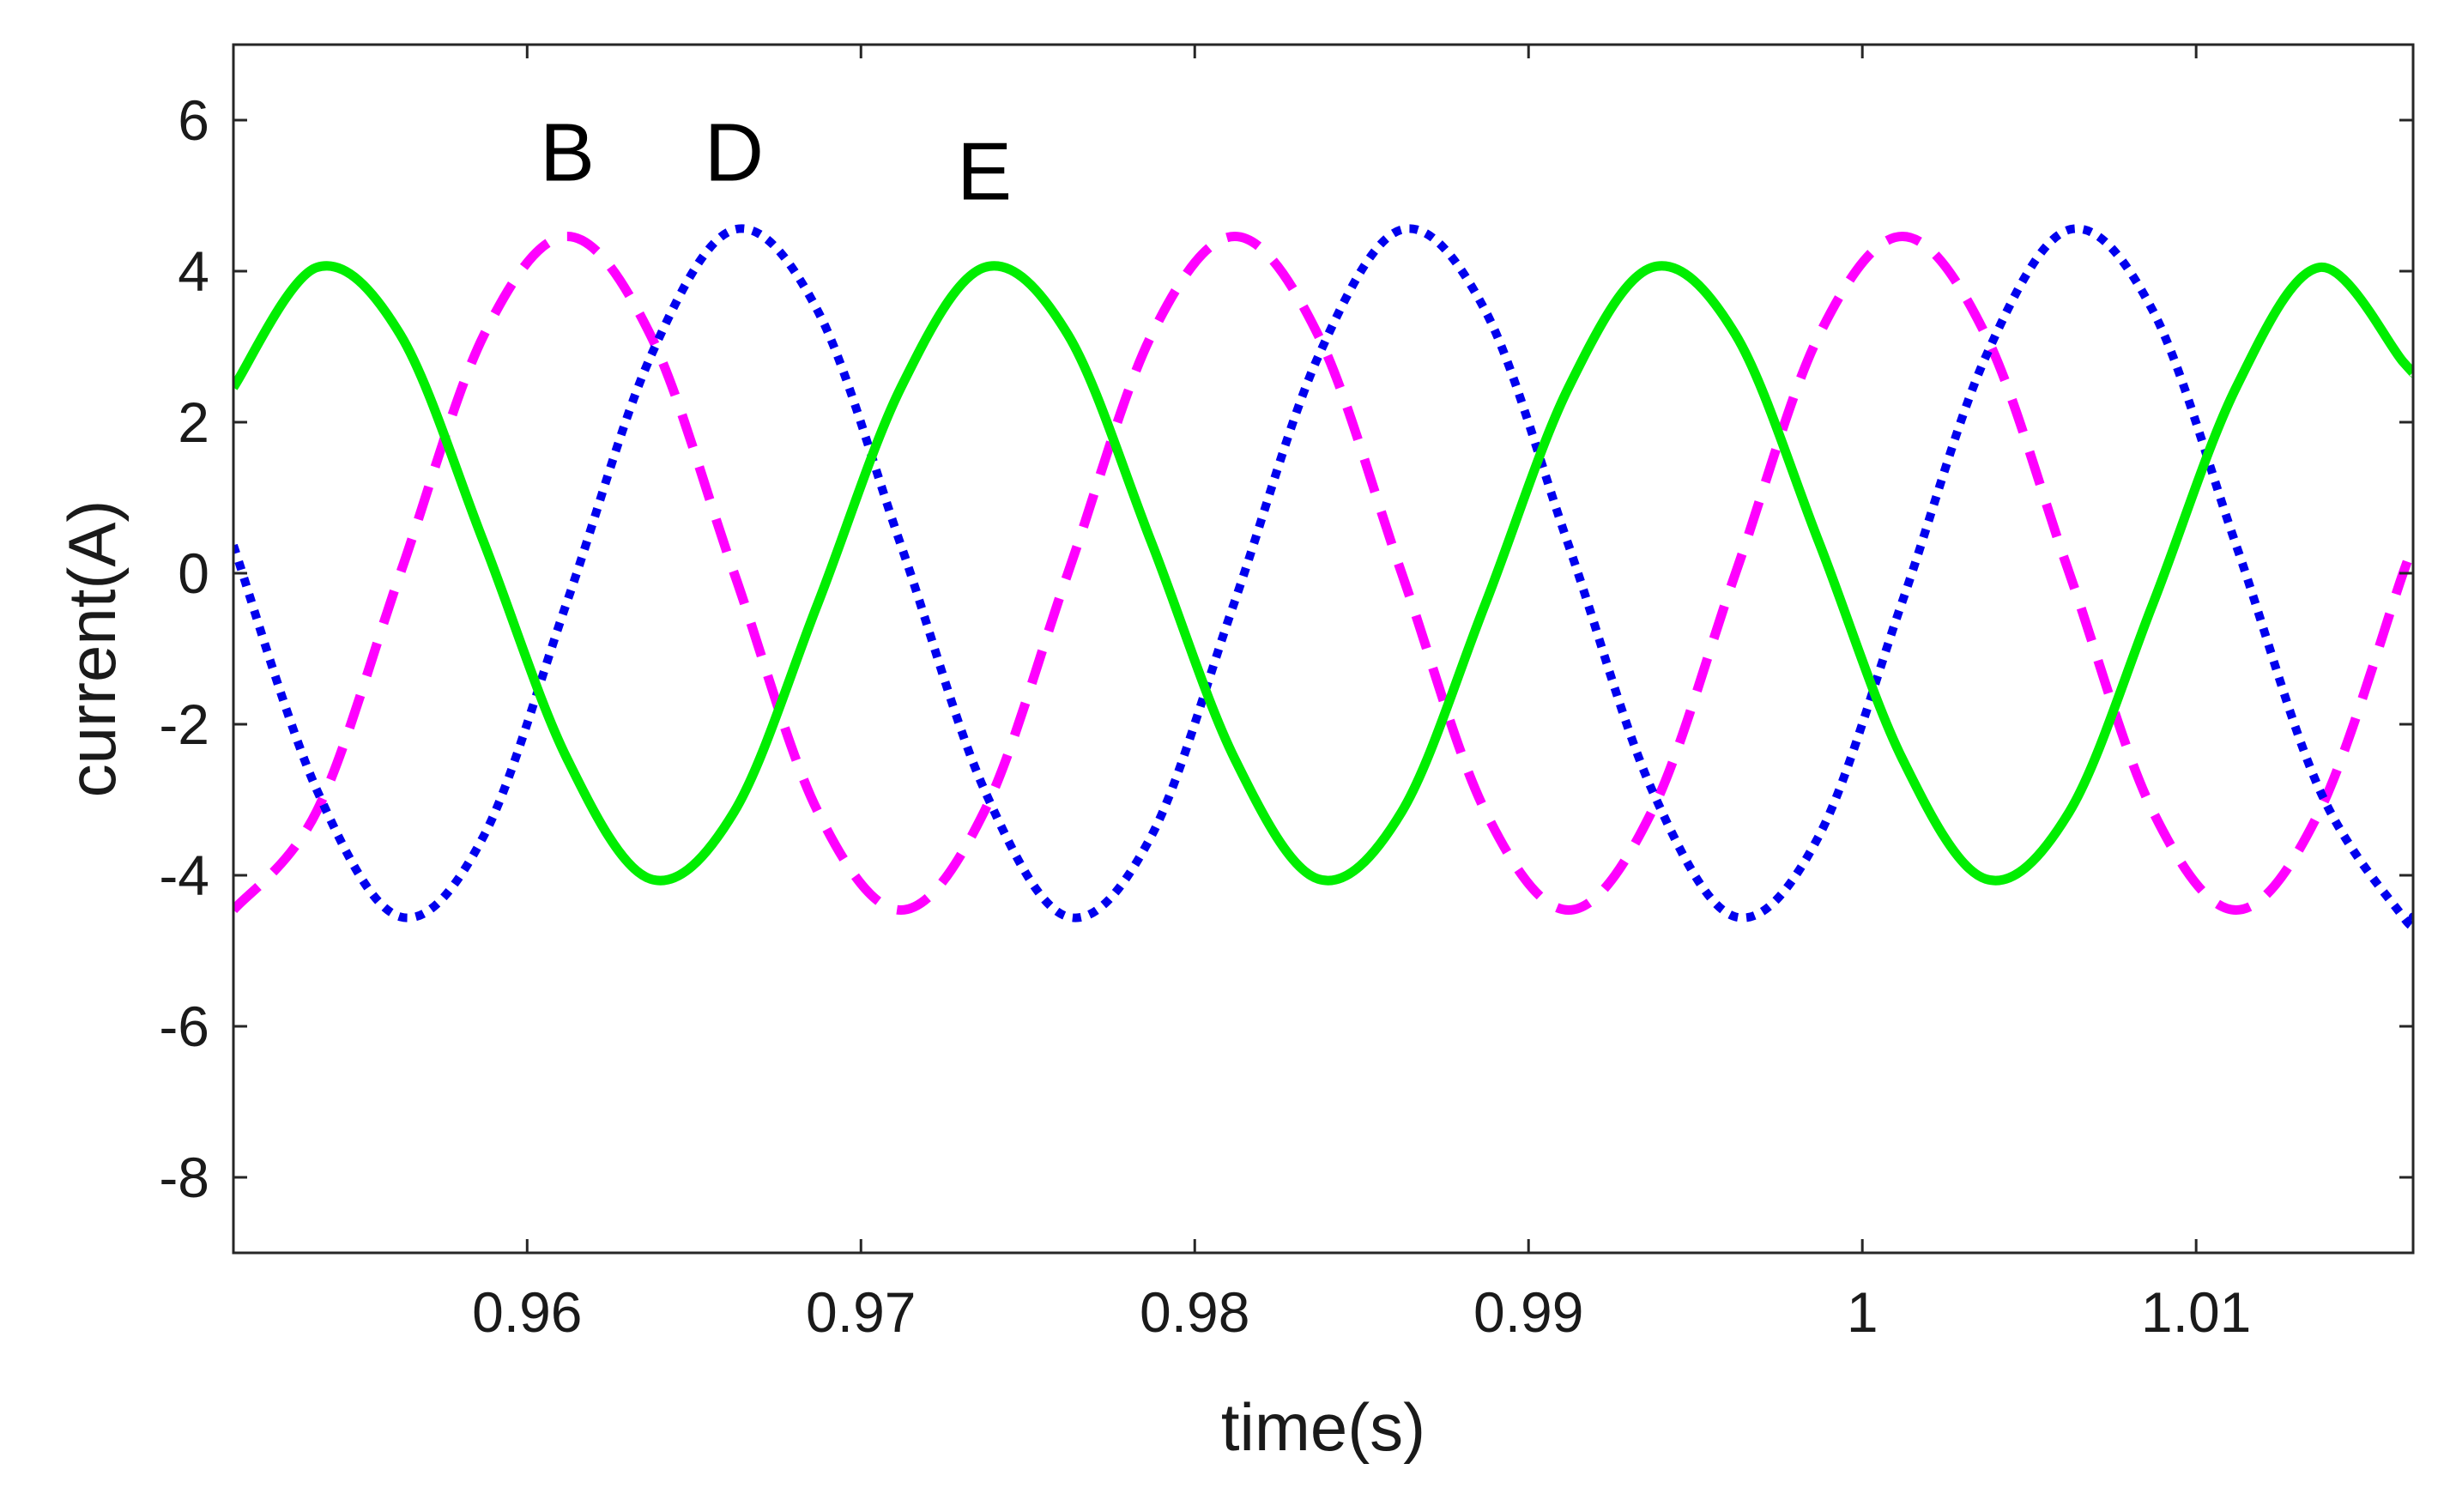 Image resolution: width=2444 pixels, height=1512 pixels. Describe the element at coordinates (1862, 1312) in the screenshot. I see `x-tick-label: 1` at that location.